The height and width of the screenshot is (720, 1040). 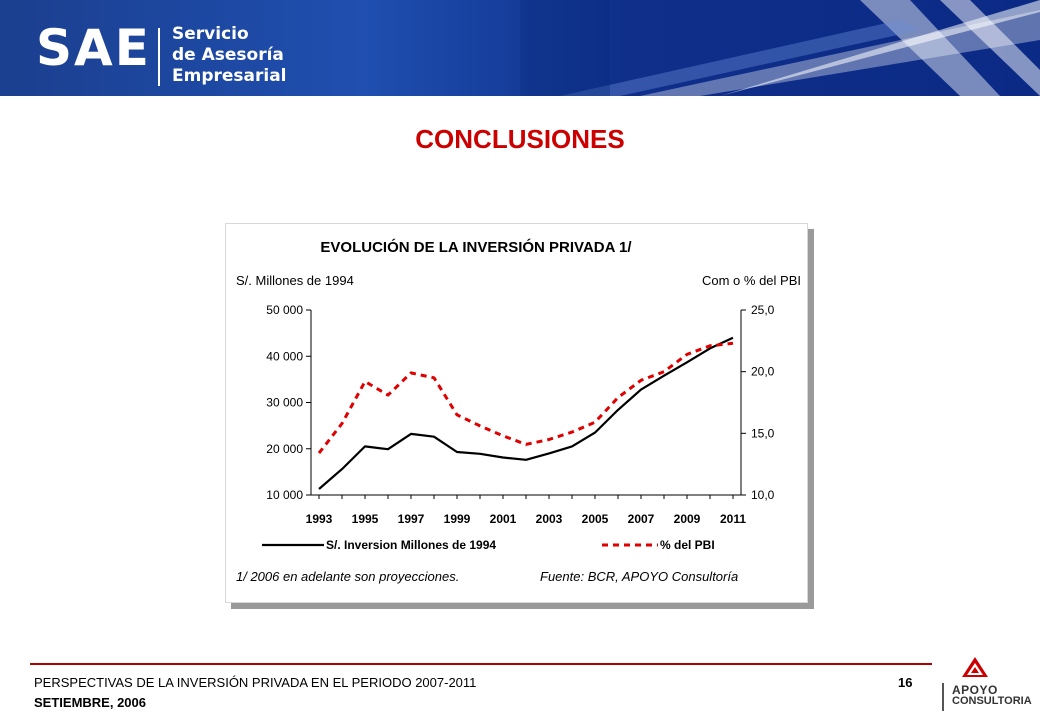 I want to click on left-axis-label: S/. Millones de 1994, so click(x=295, y=280).